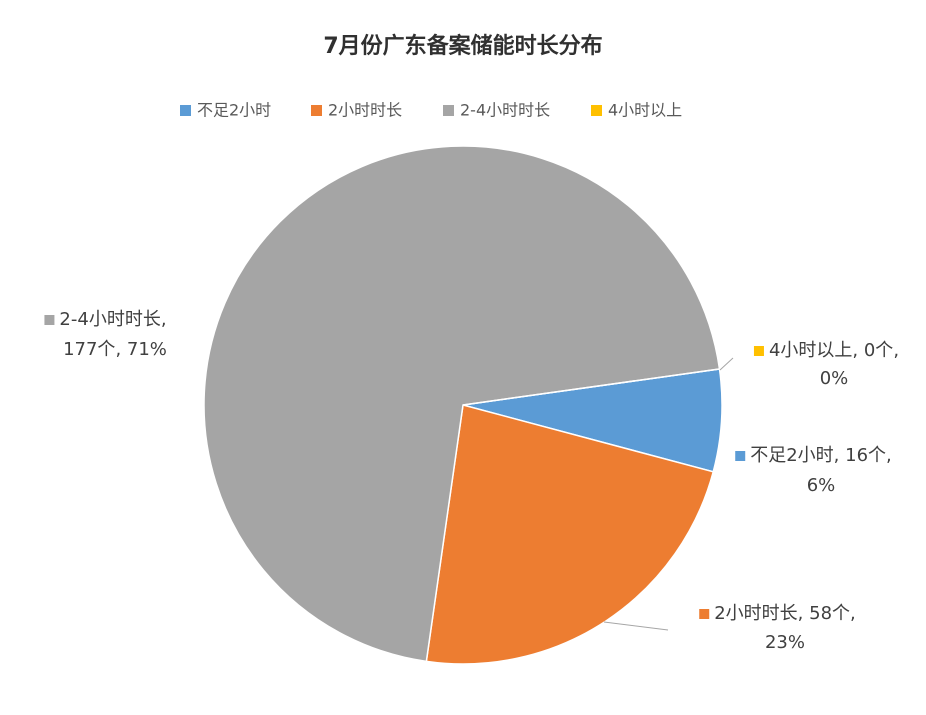  I want to click on label-category: 4小时以上, so click(810, 350).